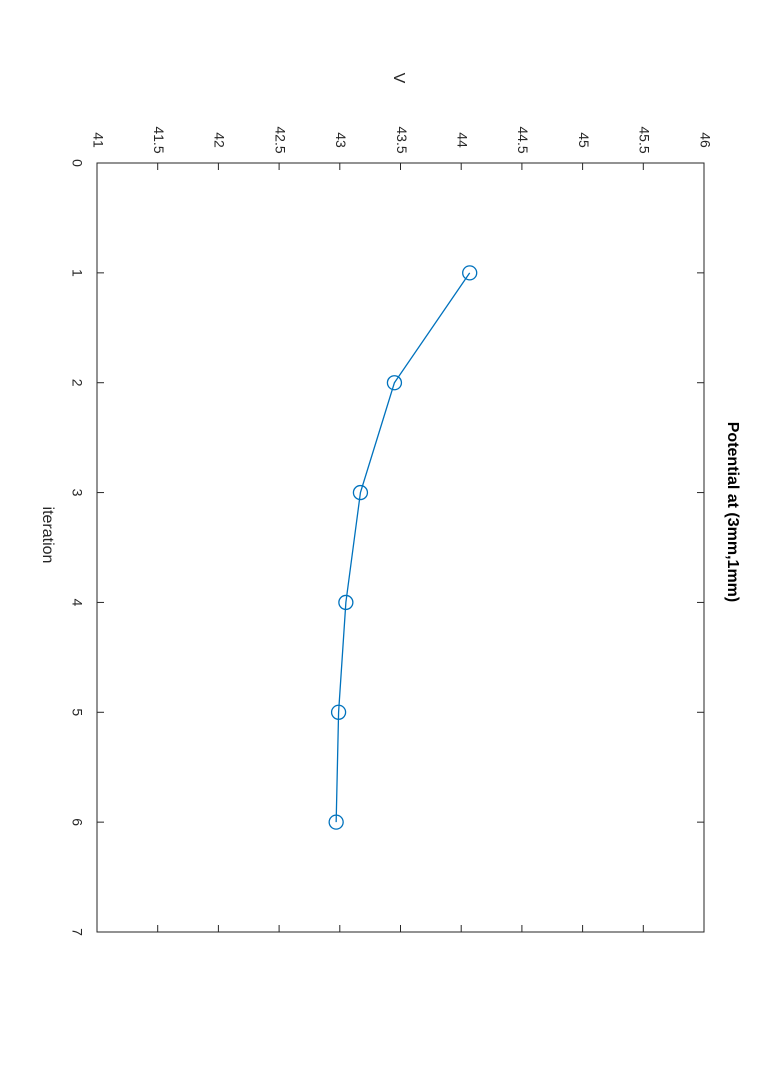 The image size is (772, 1081). What do you see at coordinates (403, 547) in the screenshot?
I see `data-line` at bounding box center [403, 547].